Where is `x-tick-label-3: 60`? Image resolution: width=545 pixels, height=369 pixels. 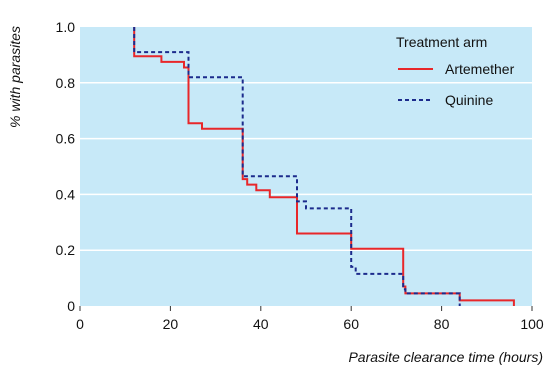 x-tick-label-3: 60 is located at coordinates (351, 324).